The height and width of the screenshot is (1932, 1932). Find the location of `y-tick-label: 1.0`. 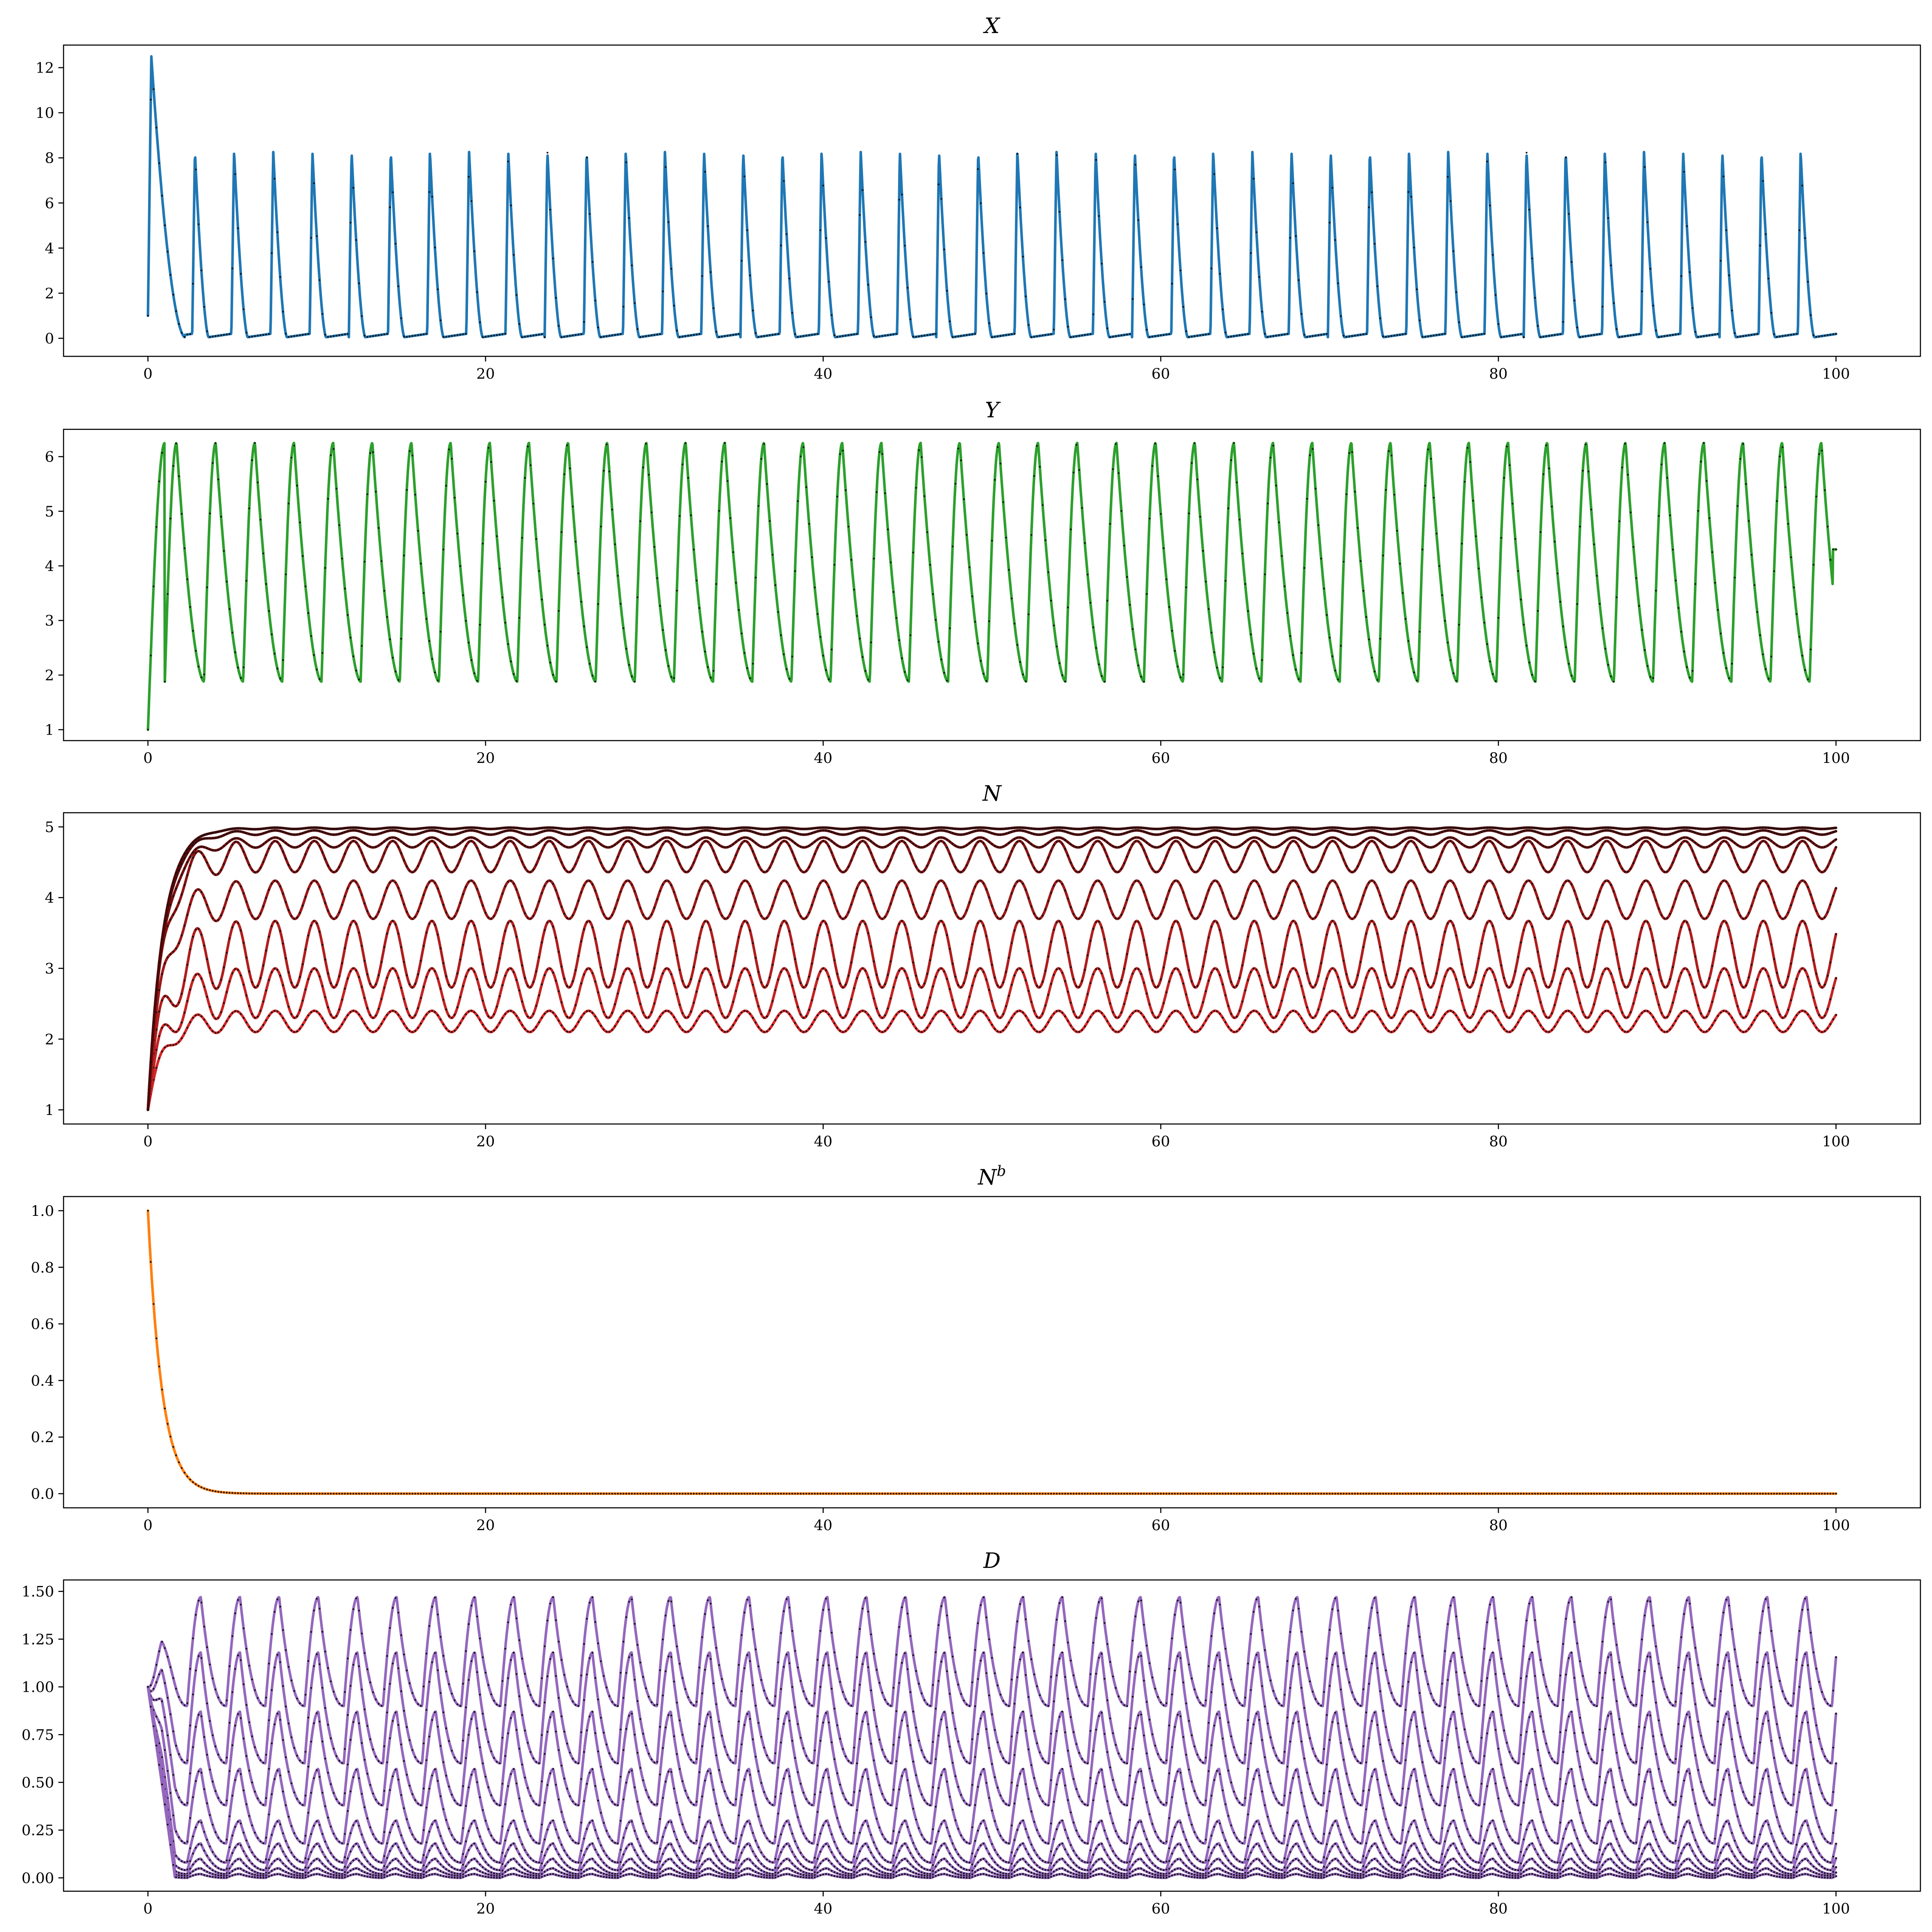

y-tick-label: 1.0 is located at coordinates (42, 1211).